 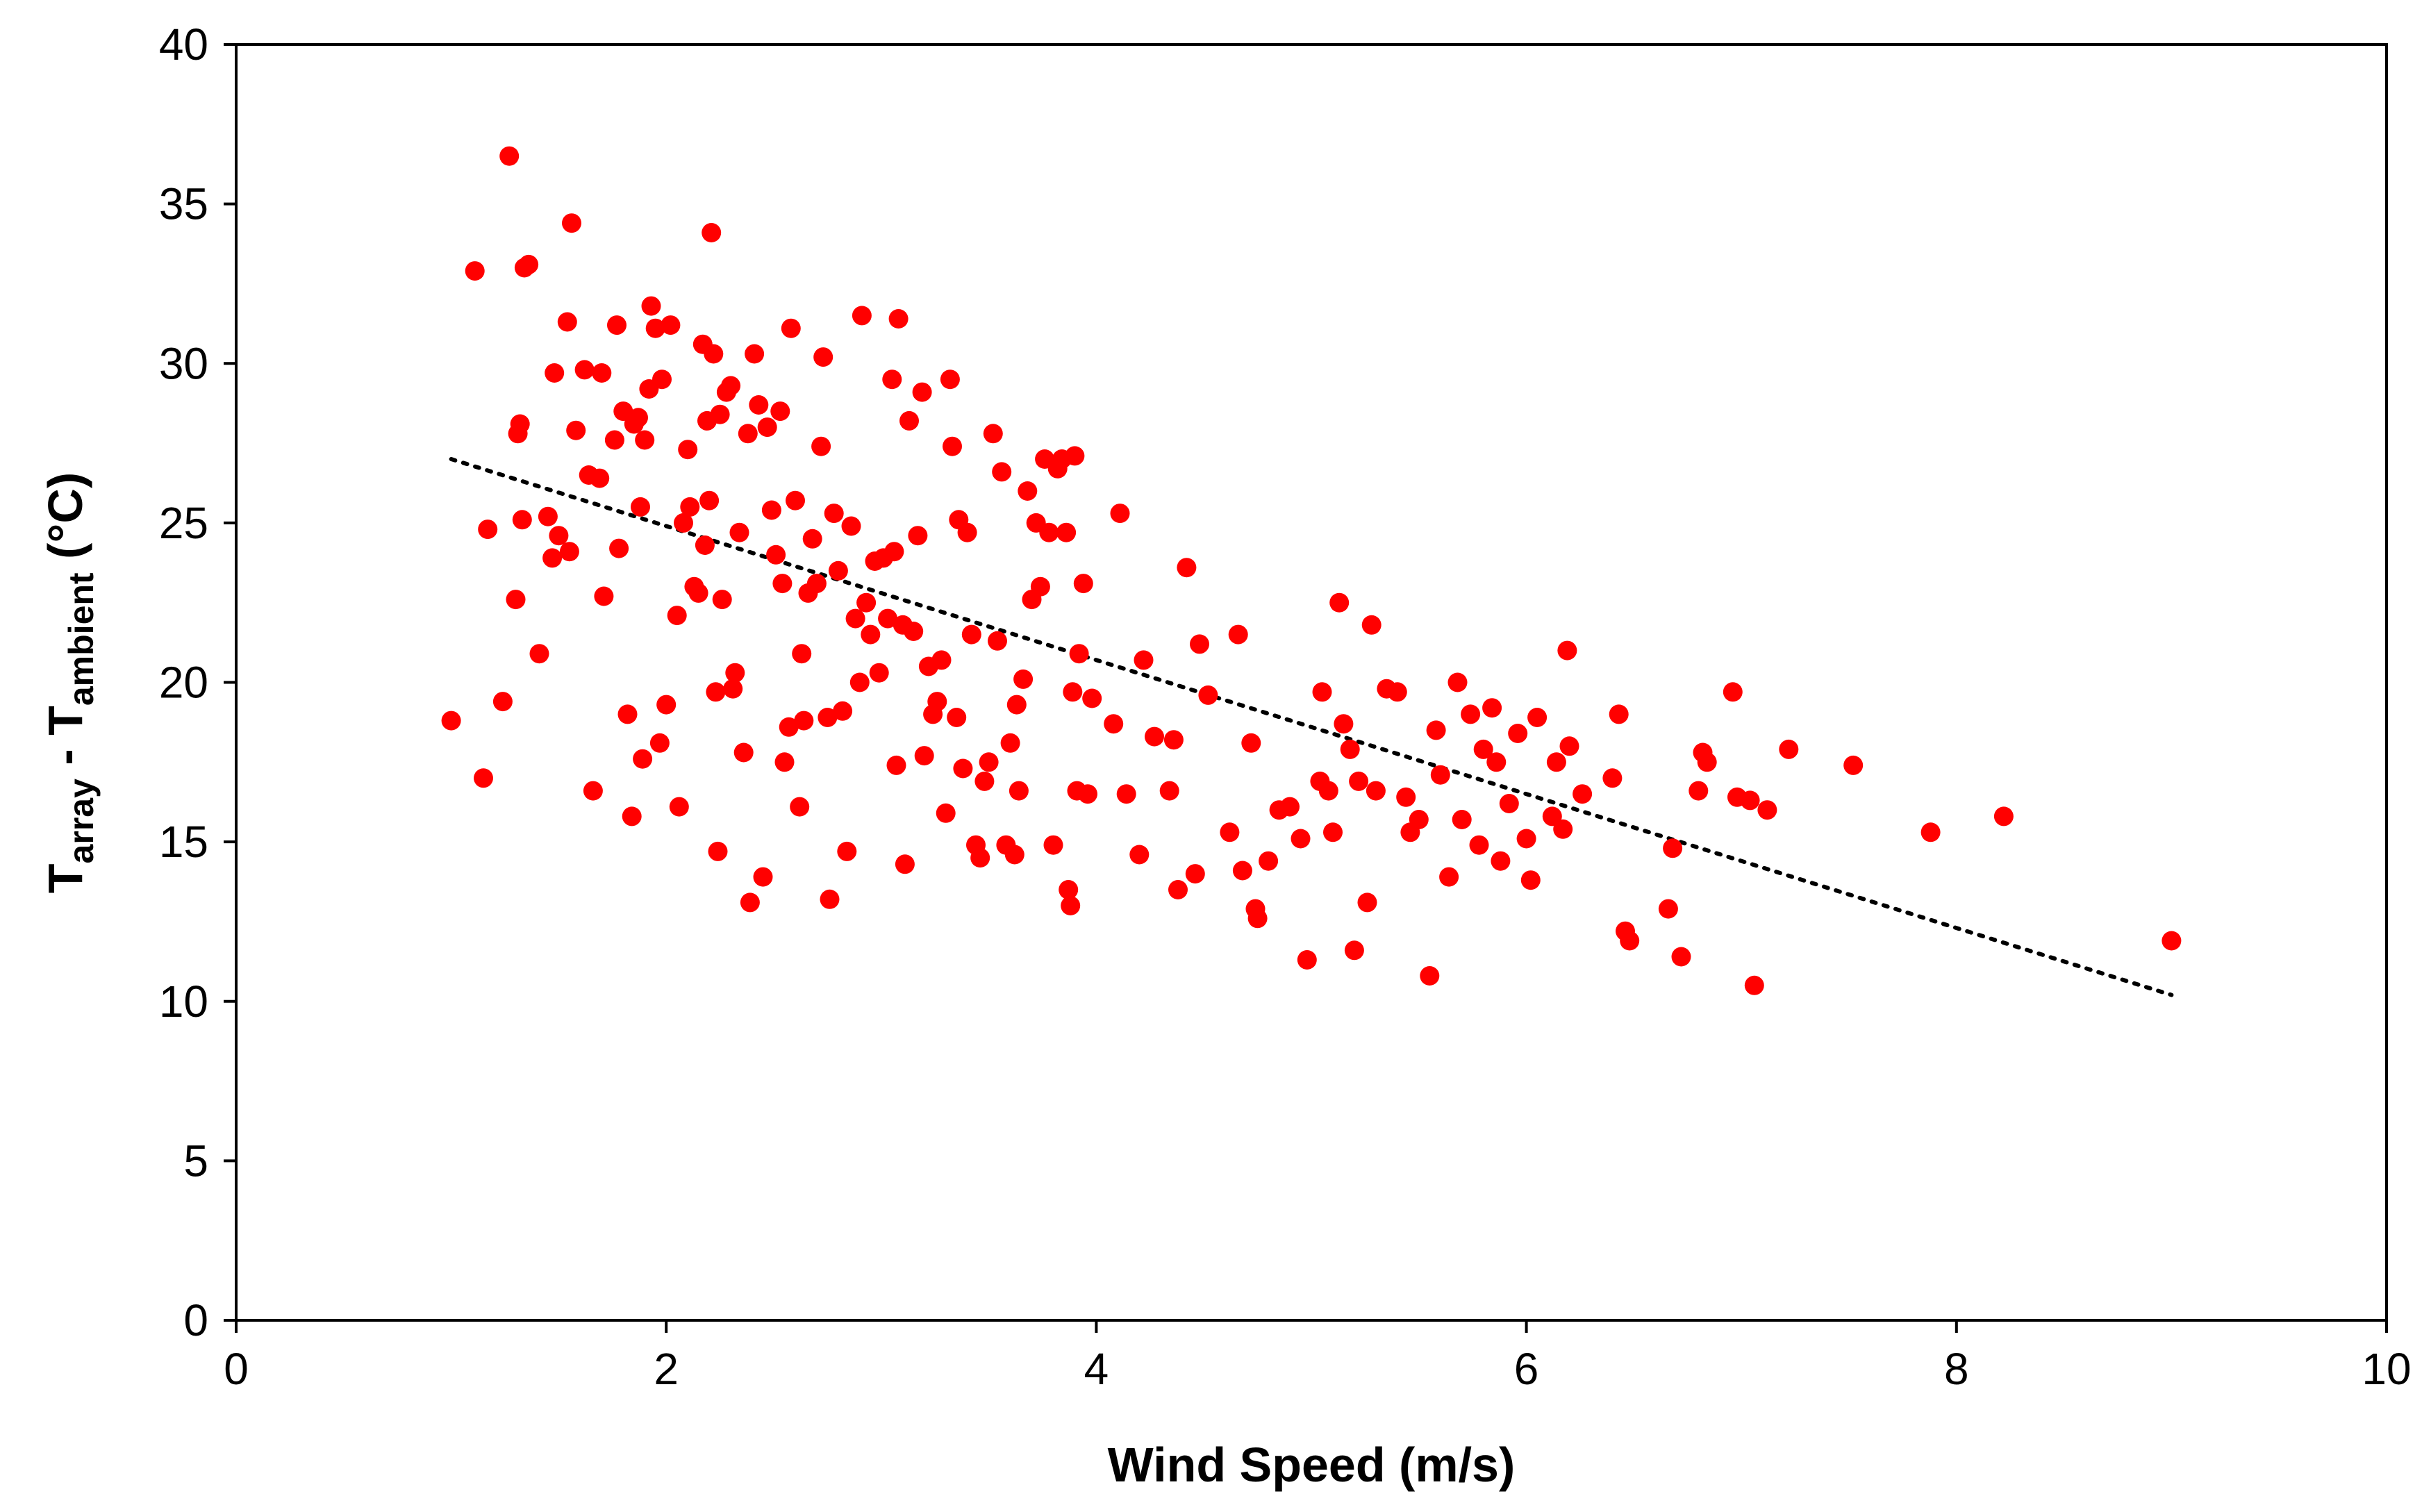 What do you see at coordinates (184, 682) in the screenshot?
I see `y-tick-labels: 0 5 10 15 20 25 30 35 40` at bounding box center [184, 682].